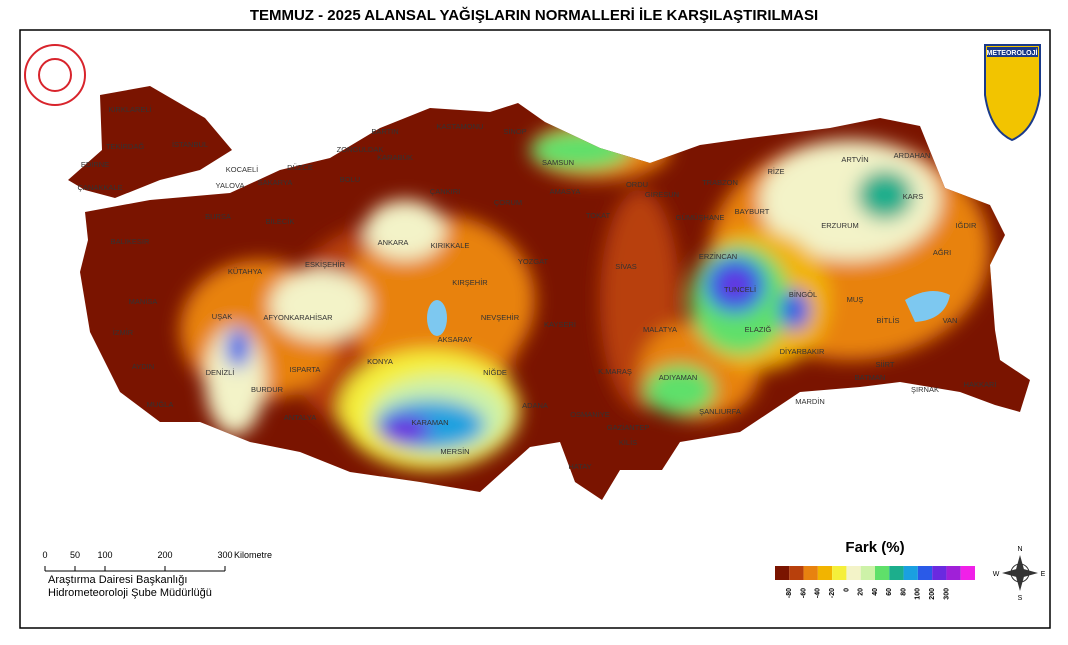 The height and width of the screenshot is (645, 1068). I want to click on legend-tick: -20, so click(832, 593).